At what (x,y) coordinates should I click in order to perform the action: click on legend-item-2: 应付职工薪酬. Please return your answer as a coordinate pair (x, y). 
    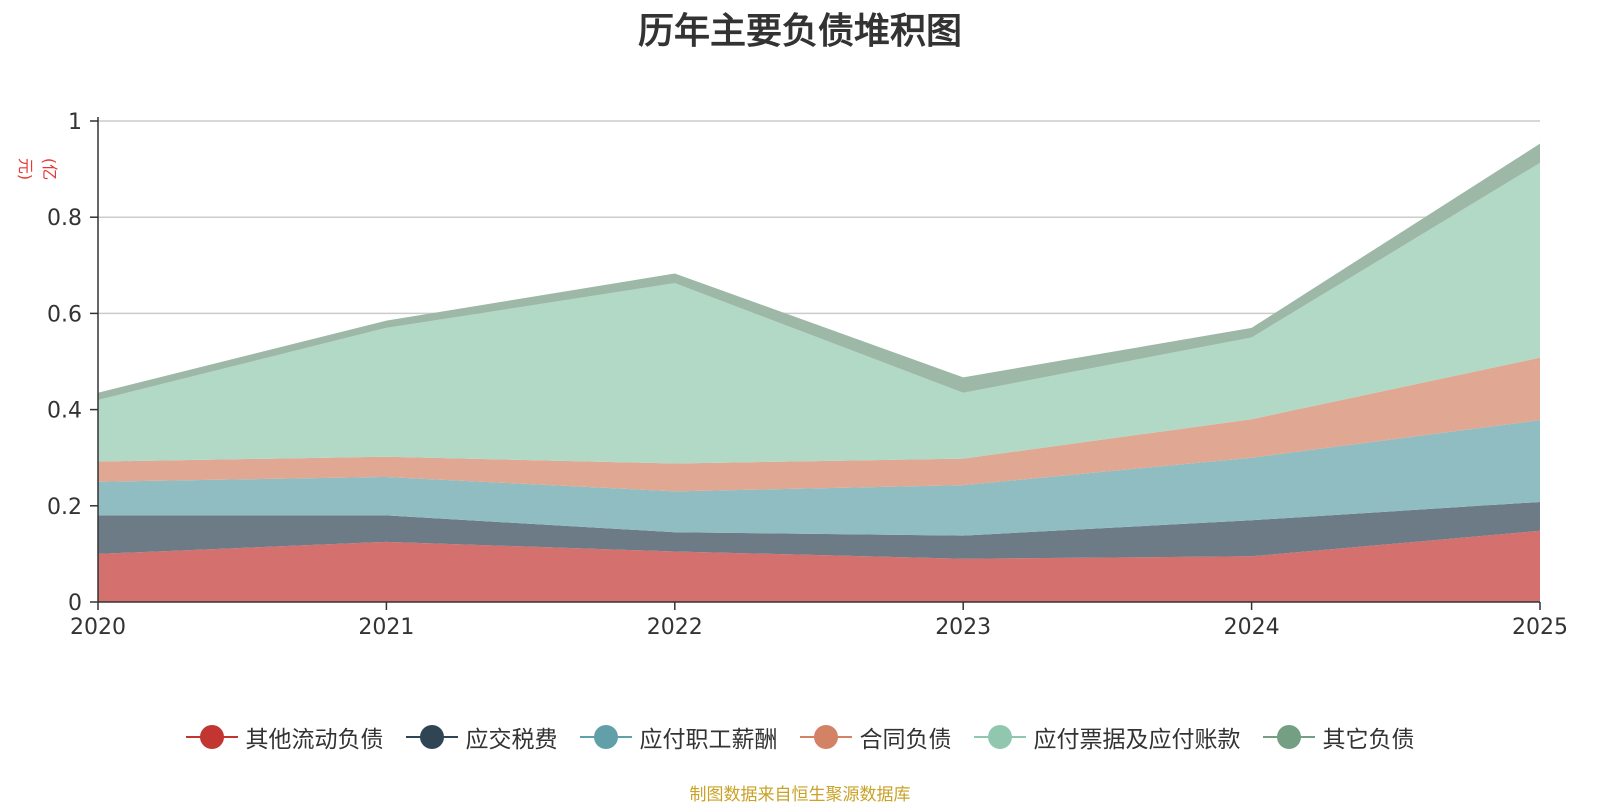
    Looking at the image, I should click on (678, 737).